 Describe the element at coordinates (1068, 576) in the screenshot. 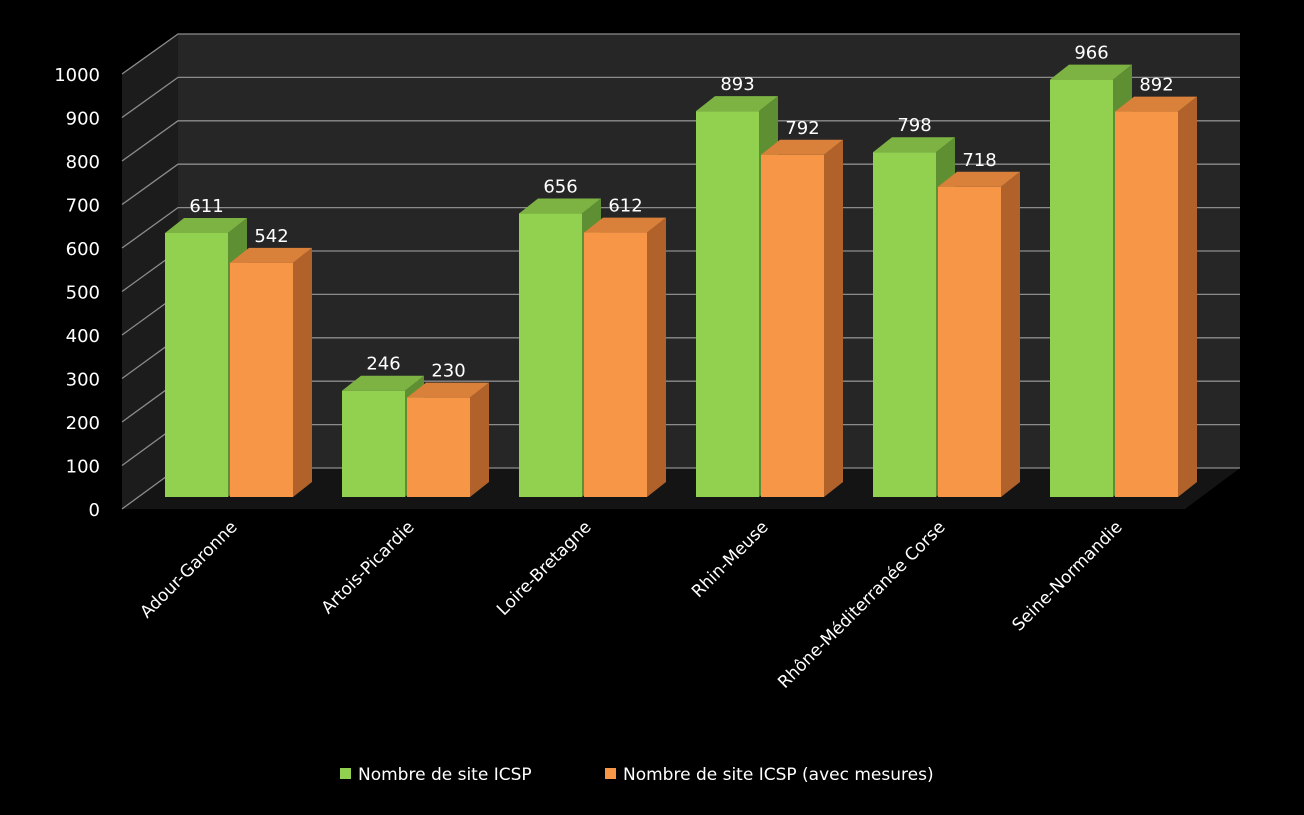

I see `x-tick-label: Seine-Normandie` at that location.